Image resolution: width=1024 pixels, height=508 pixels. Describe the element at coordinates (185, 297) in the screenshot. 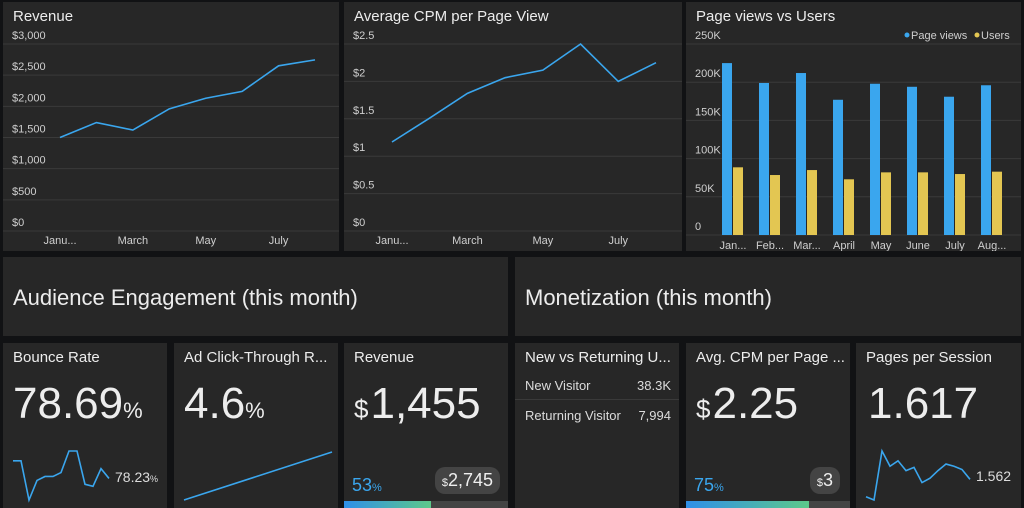

I see `section-title: Audience Engagement (this month)` at that location.